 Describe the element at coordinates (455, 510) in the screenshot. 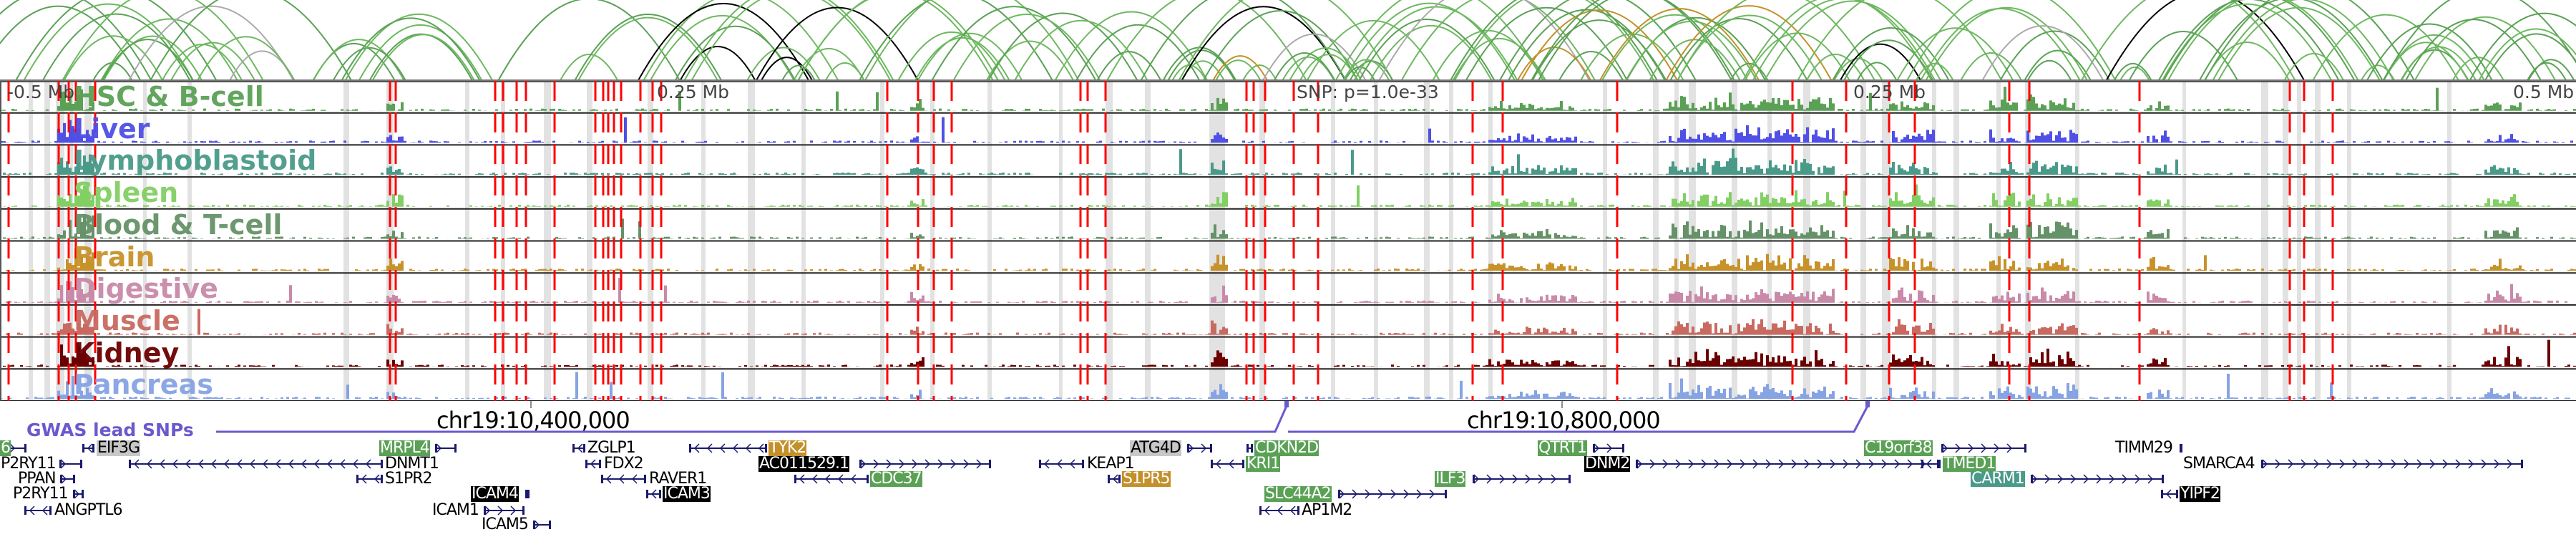

I see `gene-label: ICAM1` at that location.